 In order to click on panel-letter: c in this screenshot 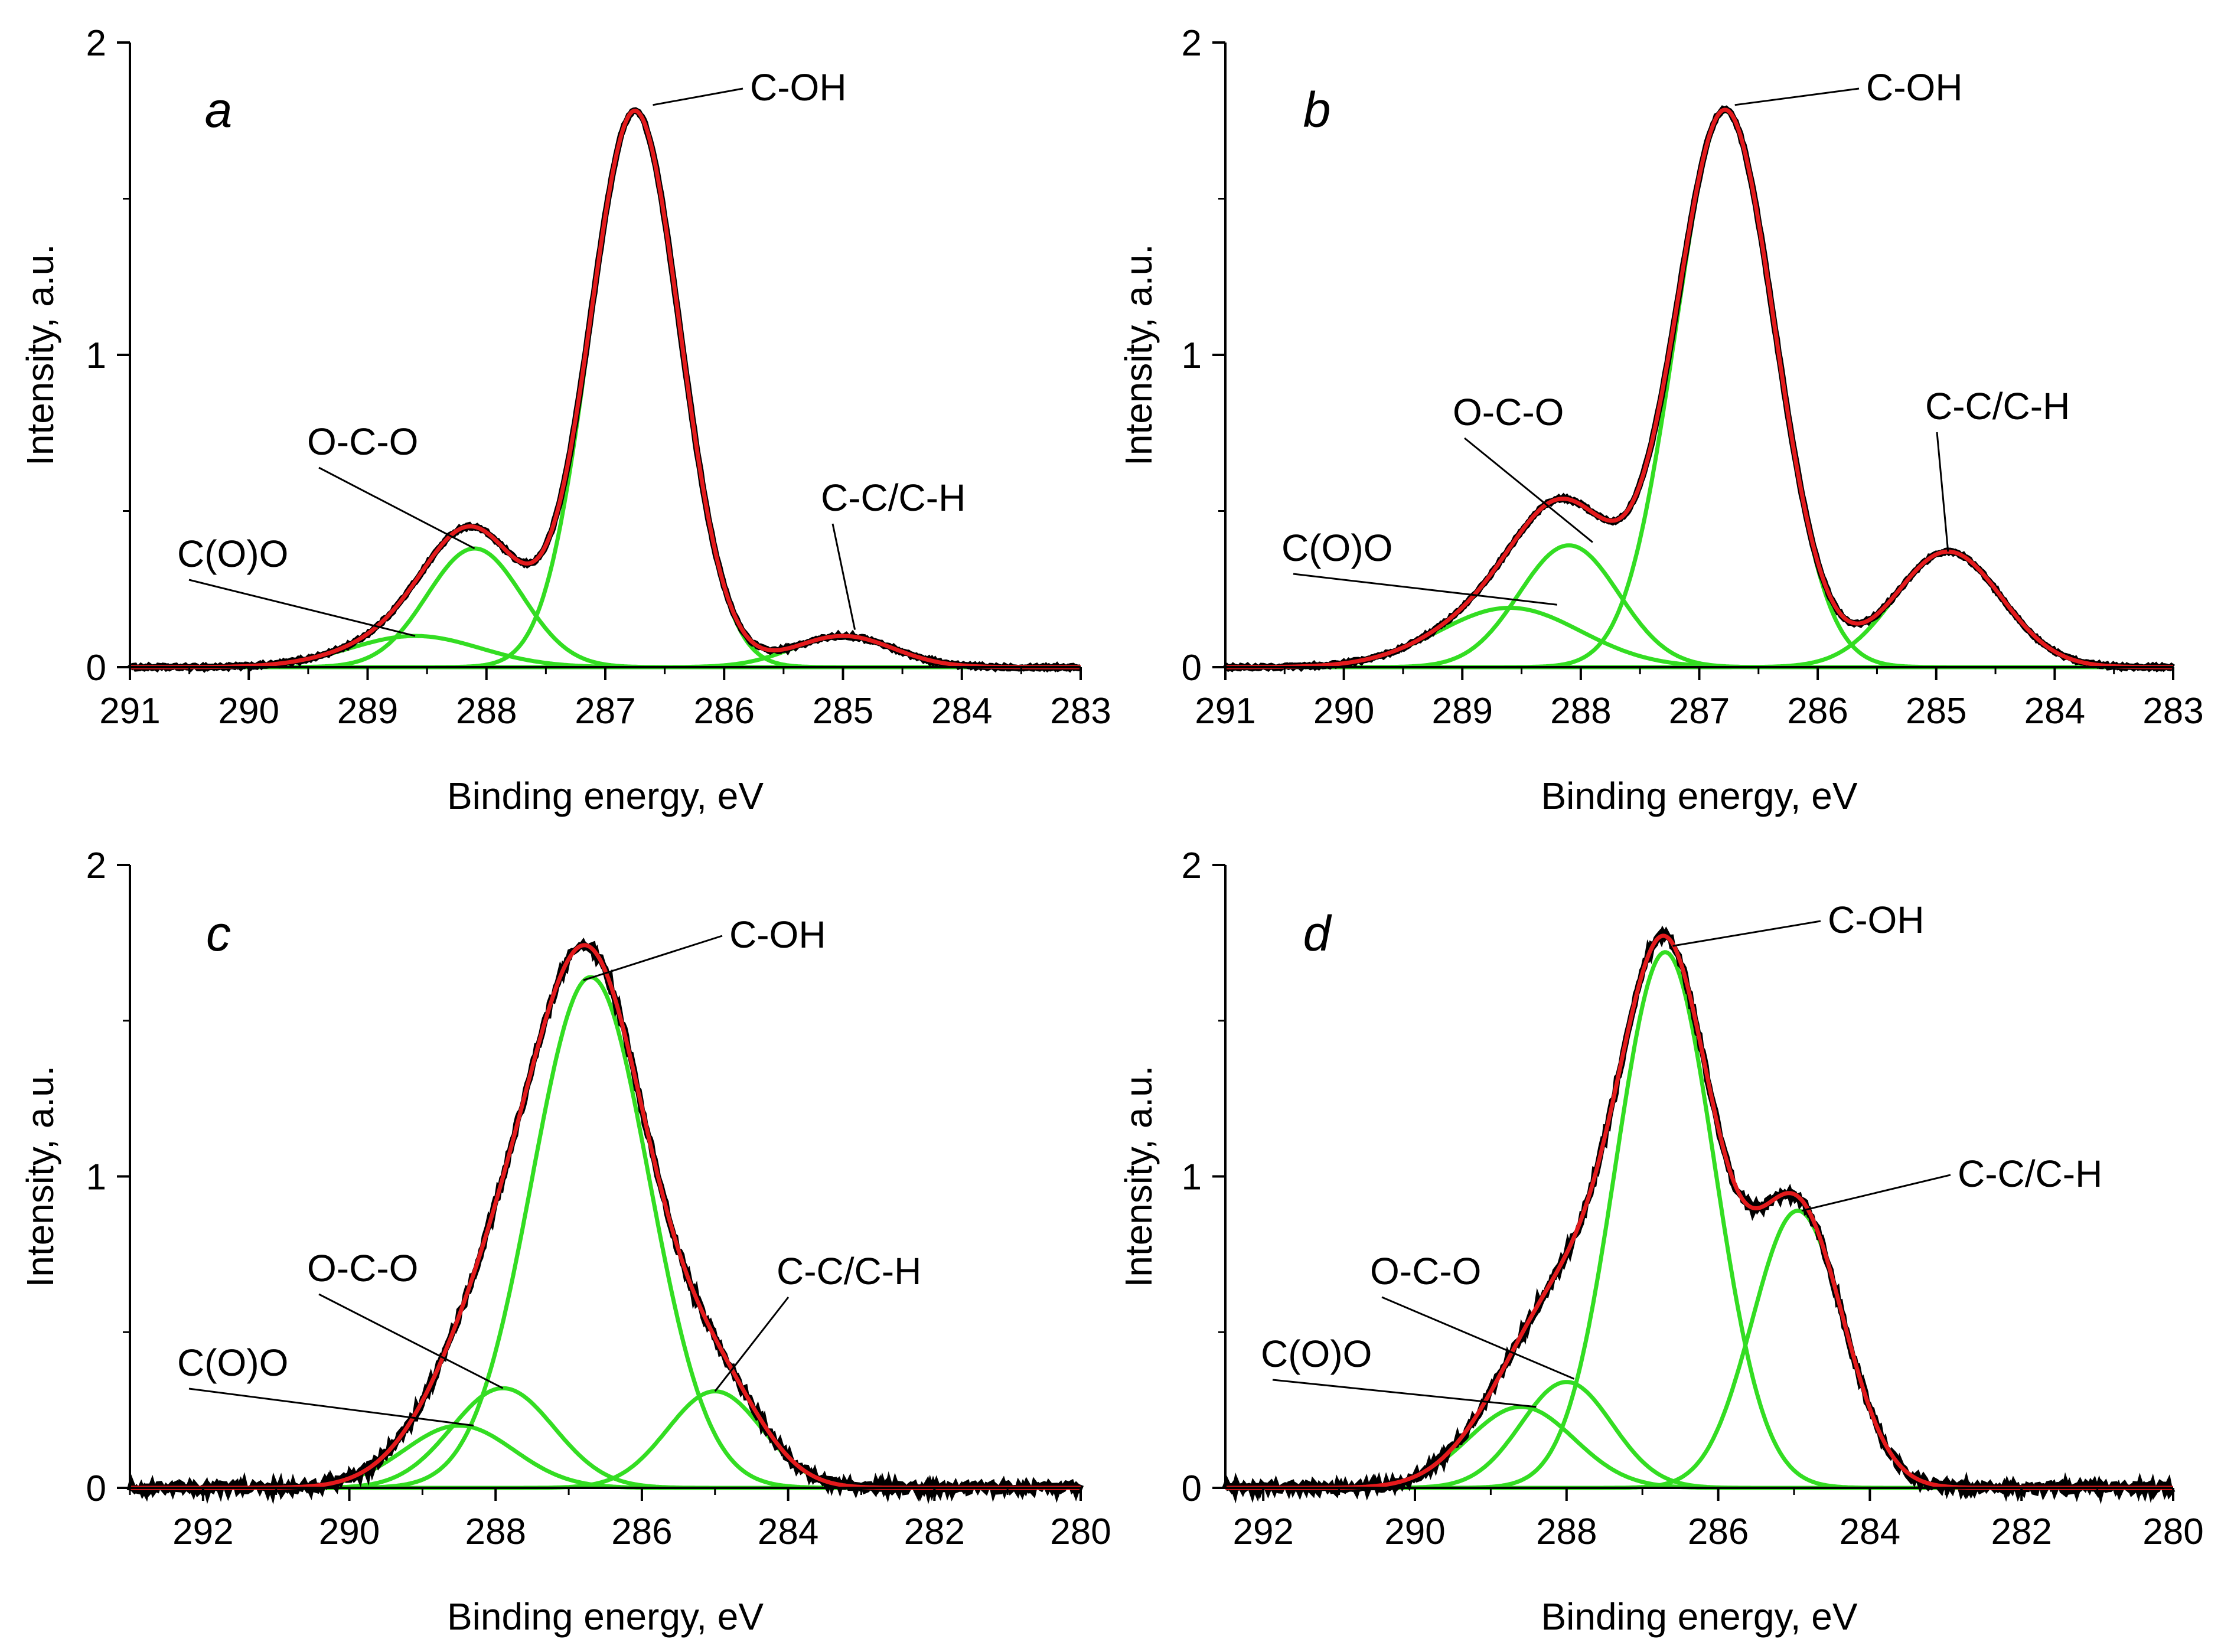, I will do `click(219, 934)`.